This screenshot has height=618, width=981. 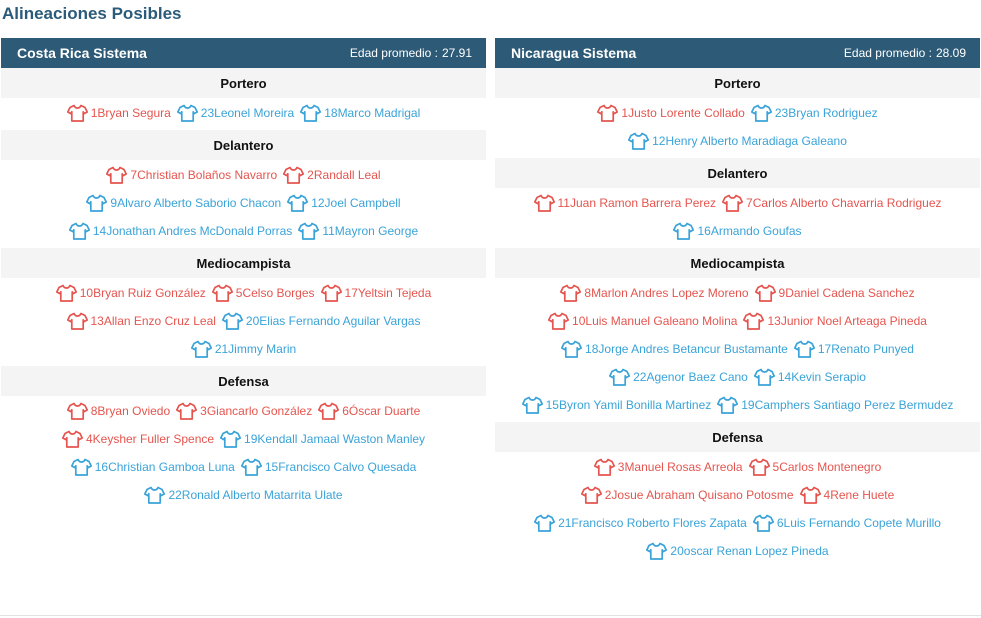 I want to click on player-number: 19, so click(x=251, y=439).